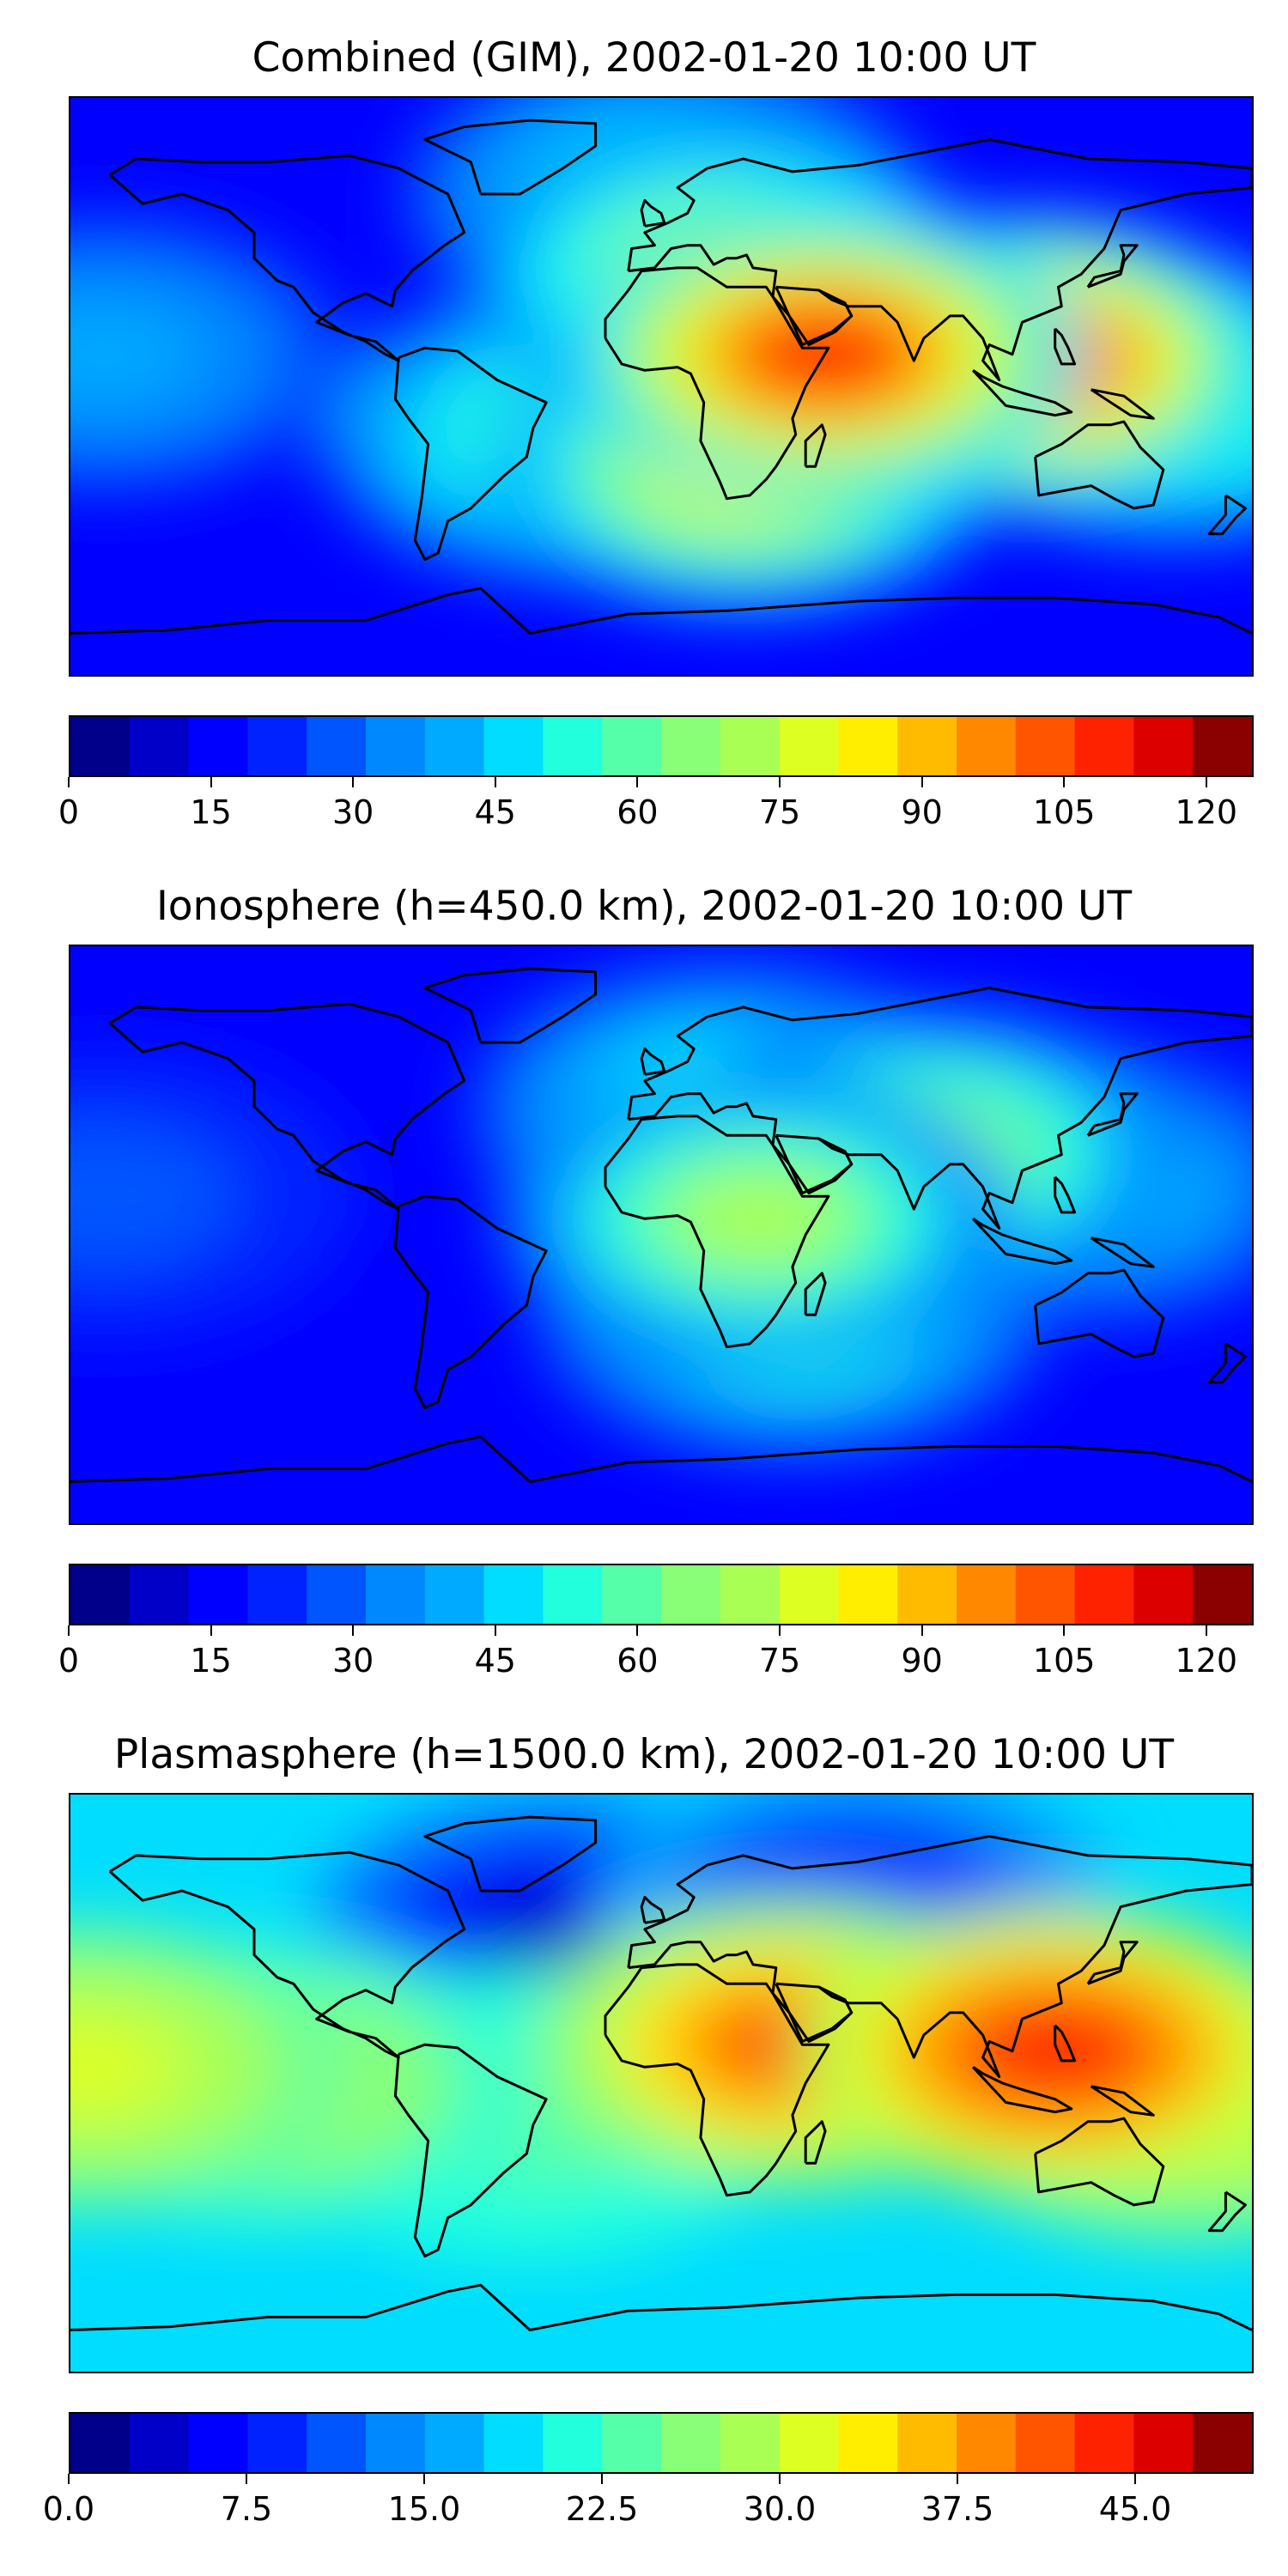 This screenshot has height=2576, width=1288. Describe the element at coordinates (1064, 1661) in the screenshot. I see `colorbar-tick-label: 105` at that location.